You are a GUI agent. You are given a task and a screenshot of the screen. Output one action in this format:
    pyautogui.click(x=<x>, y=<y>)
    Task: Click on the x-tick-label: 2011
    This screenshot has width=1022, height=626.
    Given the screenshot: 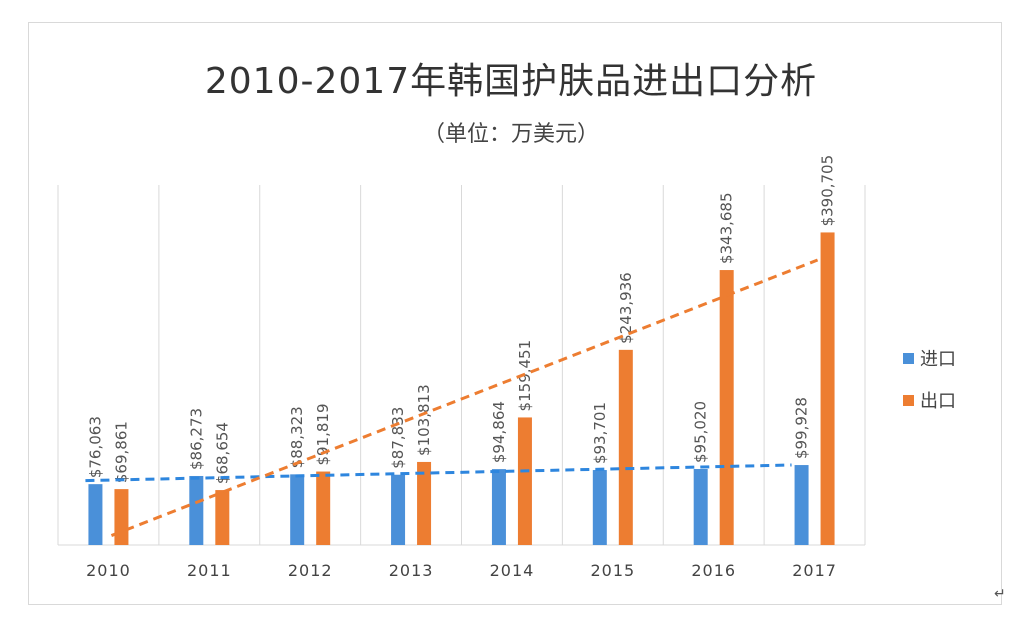 What is the action you would take?
    pyautogui.click(x=209, y=570)
    